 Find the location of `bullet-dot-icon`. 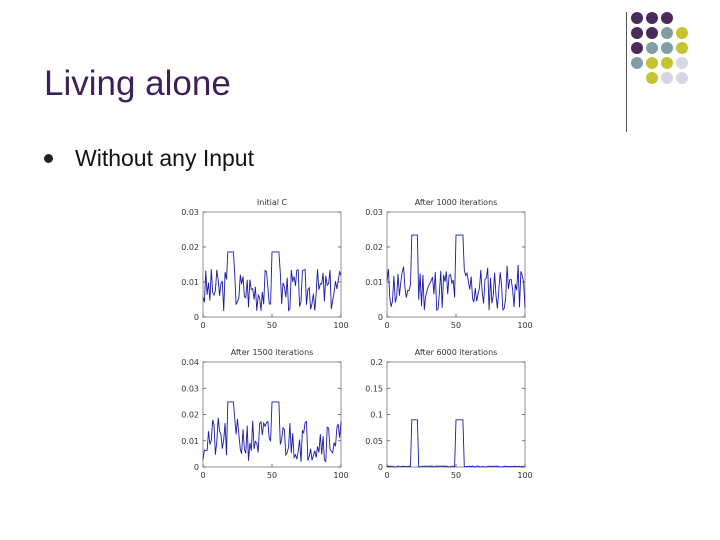

bullet-dot-icon is located at coordinates (48, 158).